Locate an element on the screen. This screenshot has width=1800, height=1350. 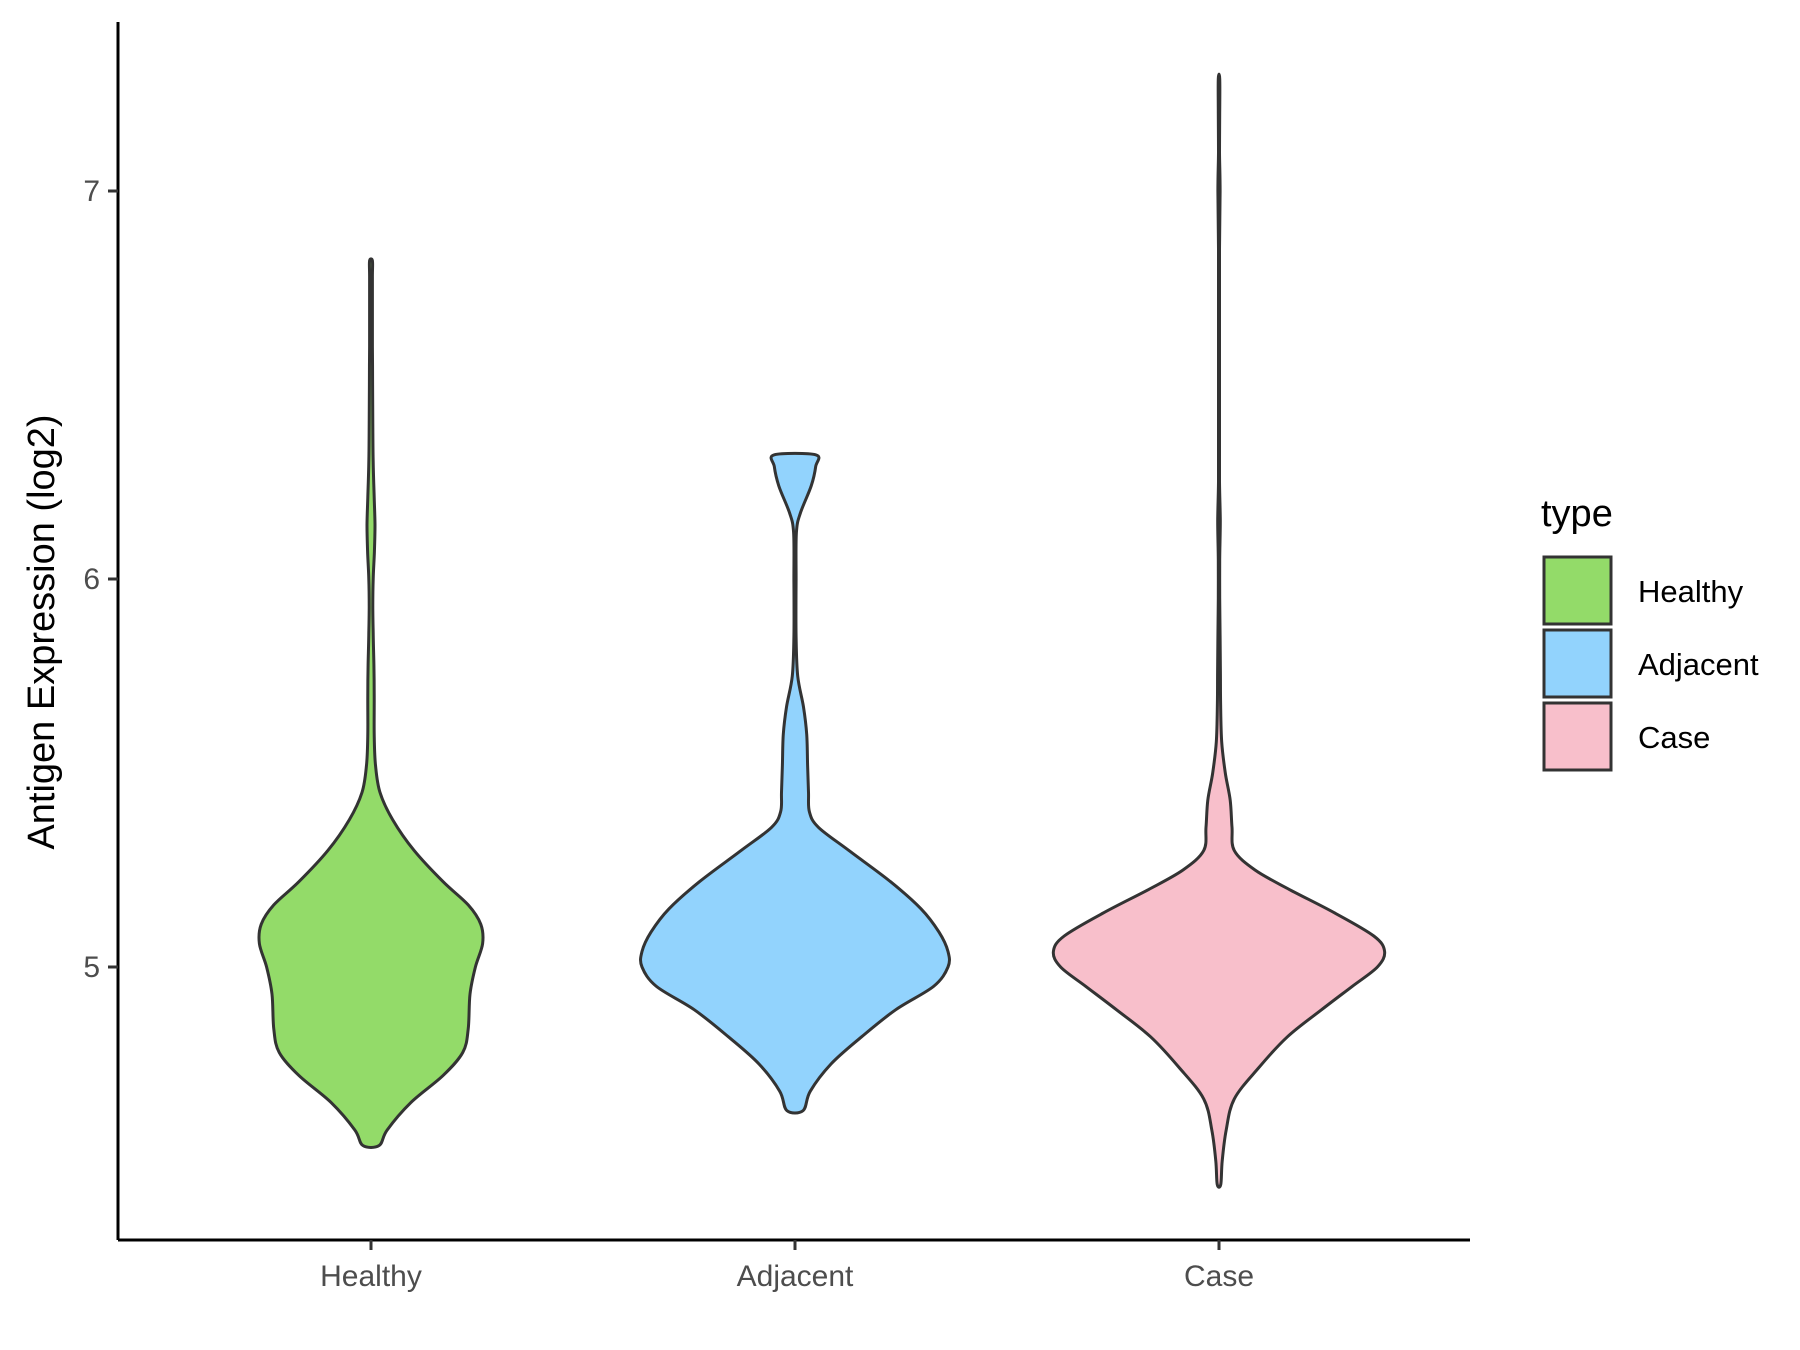
x-axis-ticks: Healthy Adjacent Case is located at coordinates (787, 1266).